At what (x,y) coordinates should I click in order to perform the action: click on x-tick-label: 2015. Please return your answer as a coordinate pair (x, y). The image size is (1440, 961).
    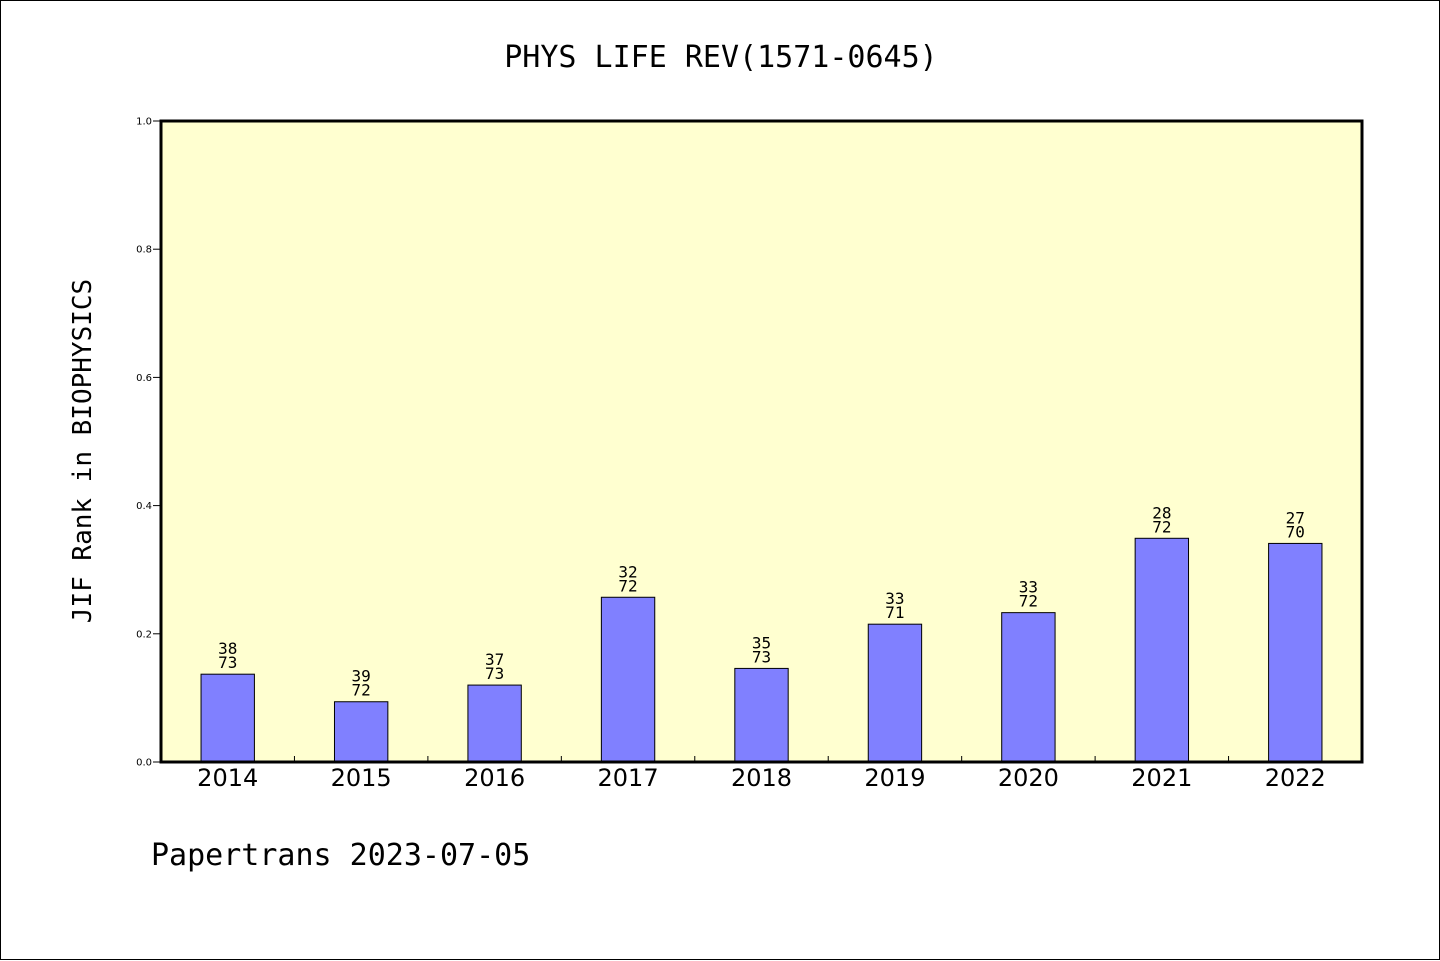
    Looking at the image, I should click on (361, 778).